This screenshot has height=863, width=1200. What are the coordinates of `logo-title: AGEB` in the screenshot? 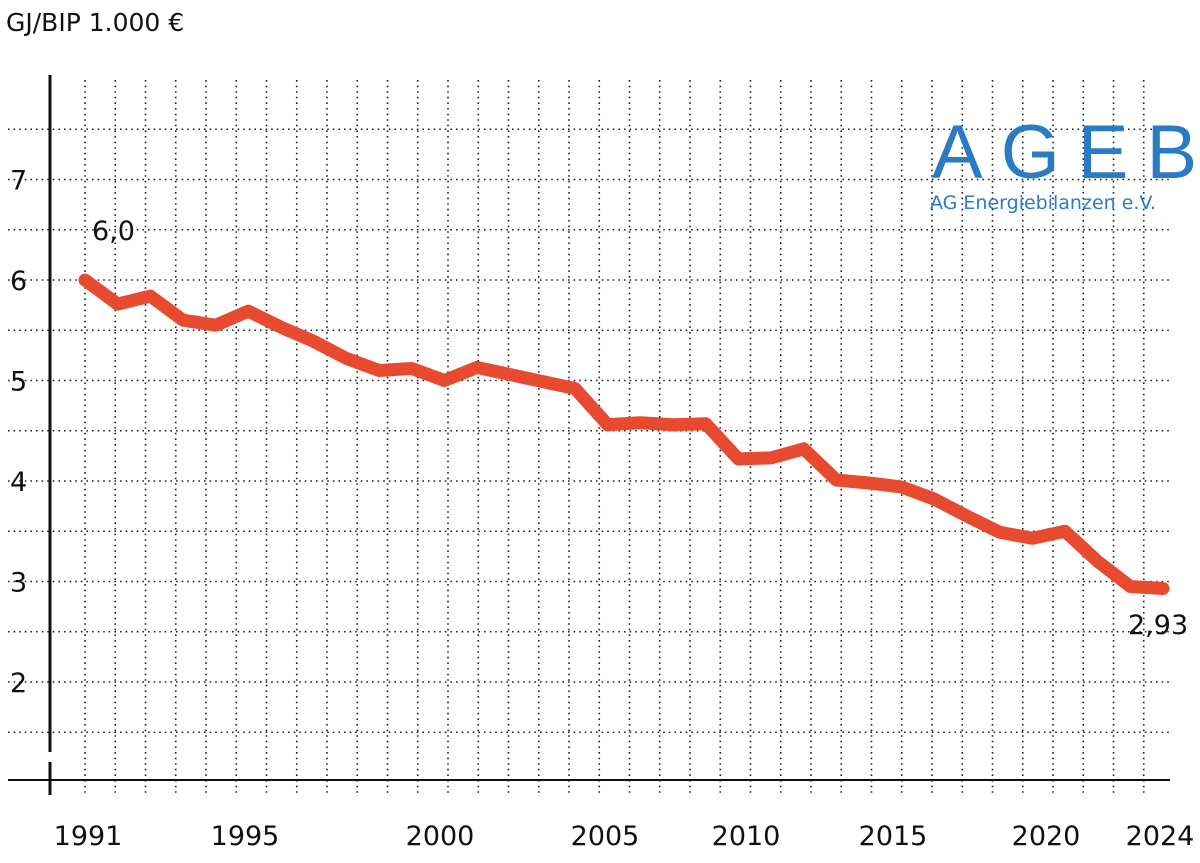 It's located at (1066, 152).